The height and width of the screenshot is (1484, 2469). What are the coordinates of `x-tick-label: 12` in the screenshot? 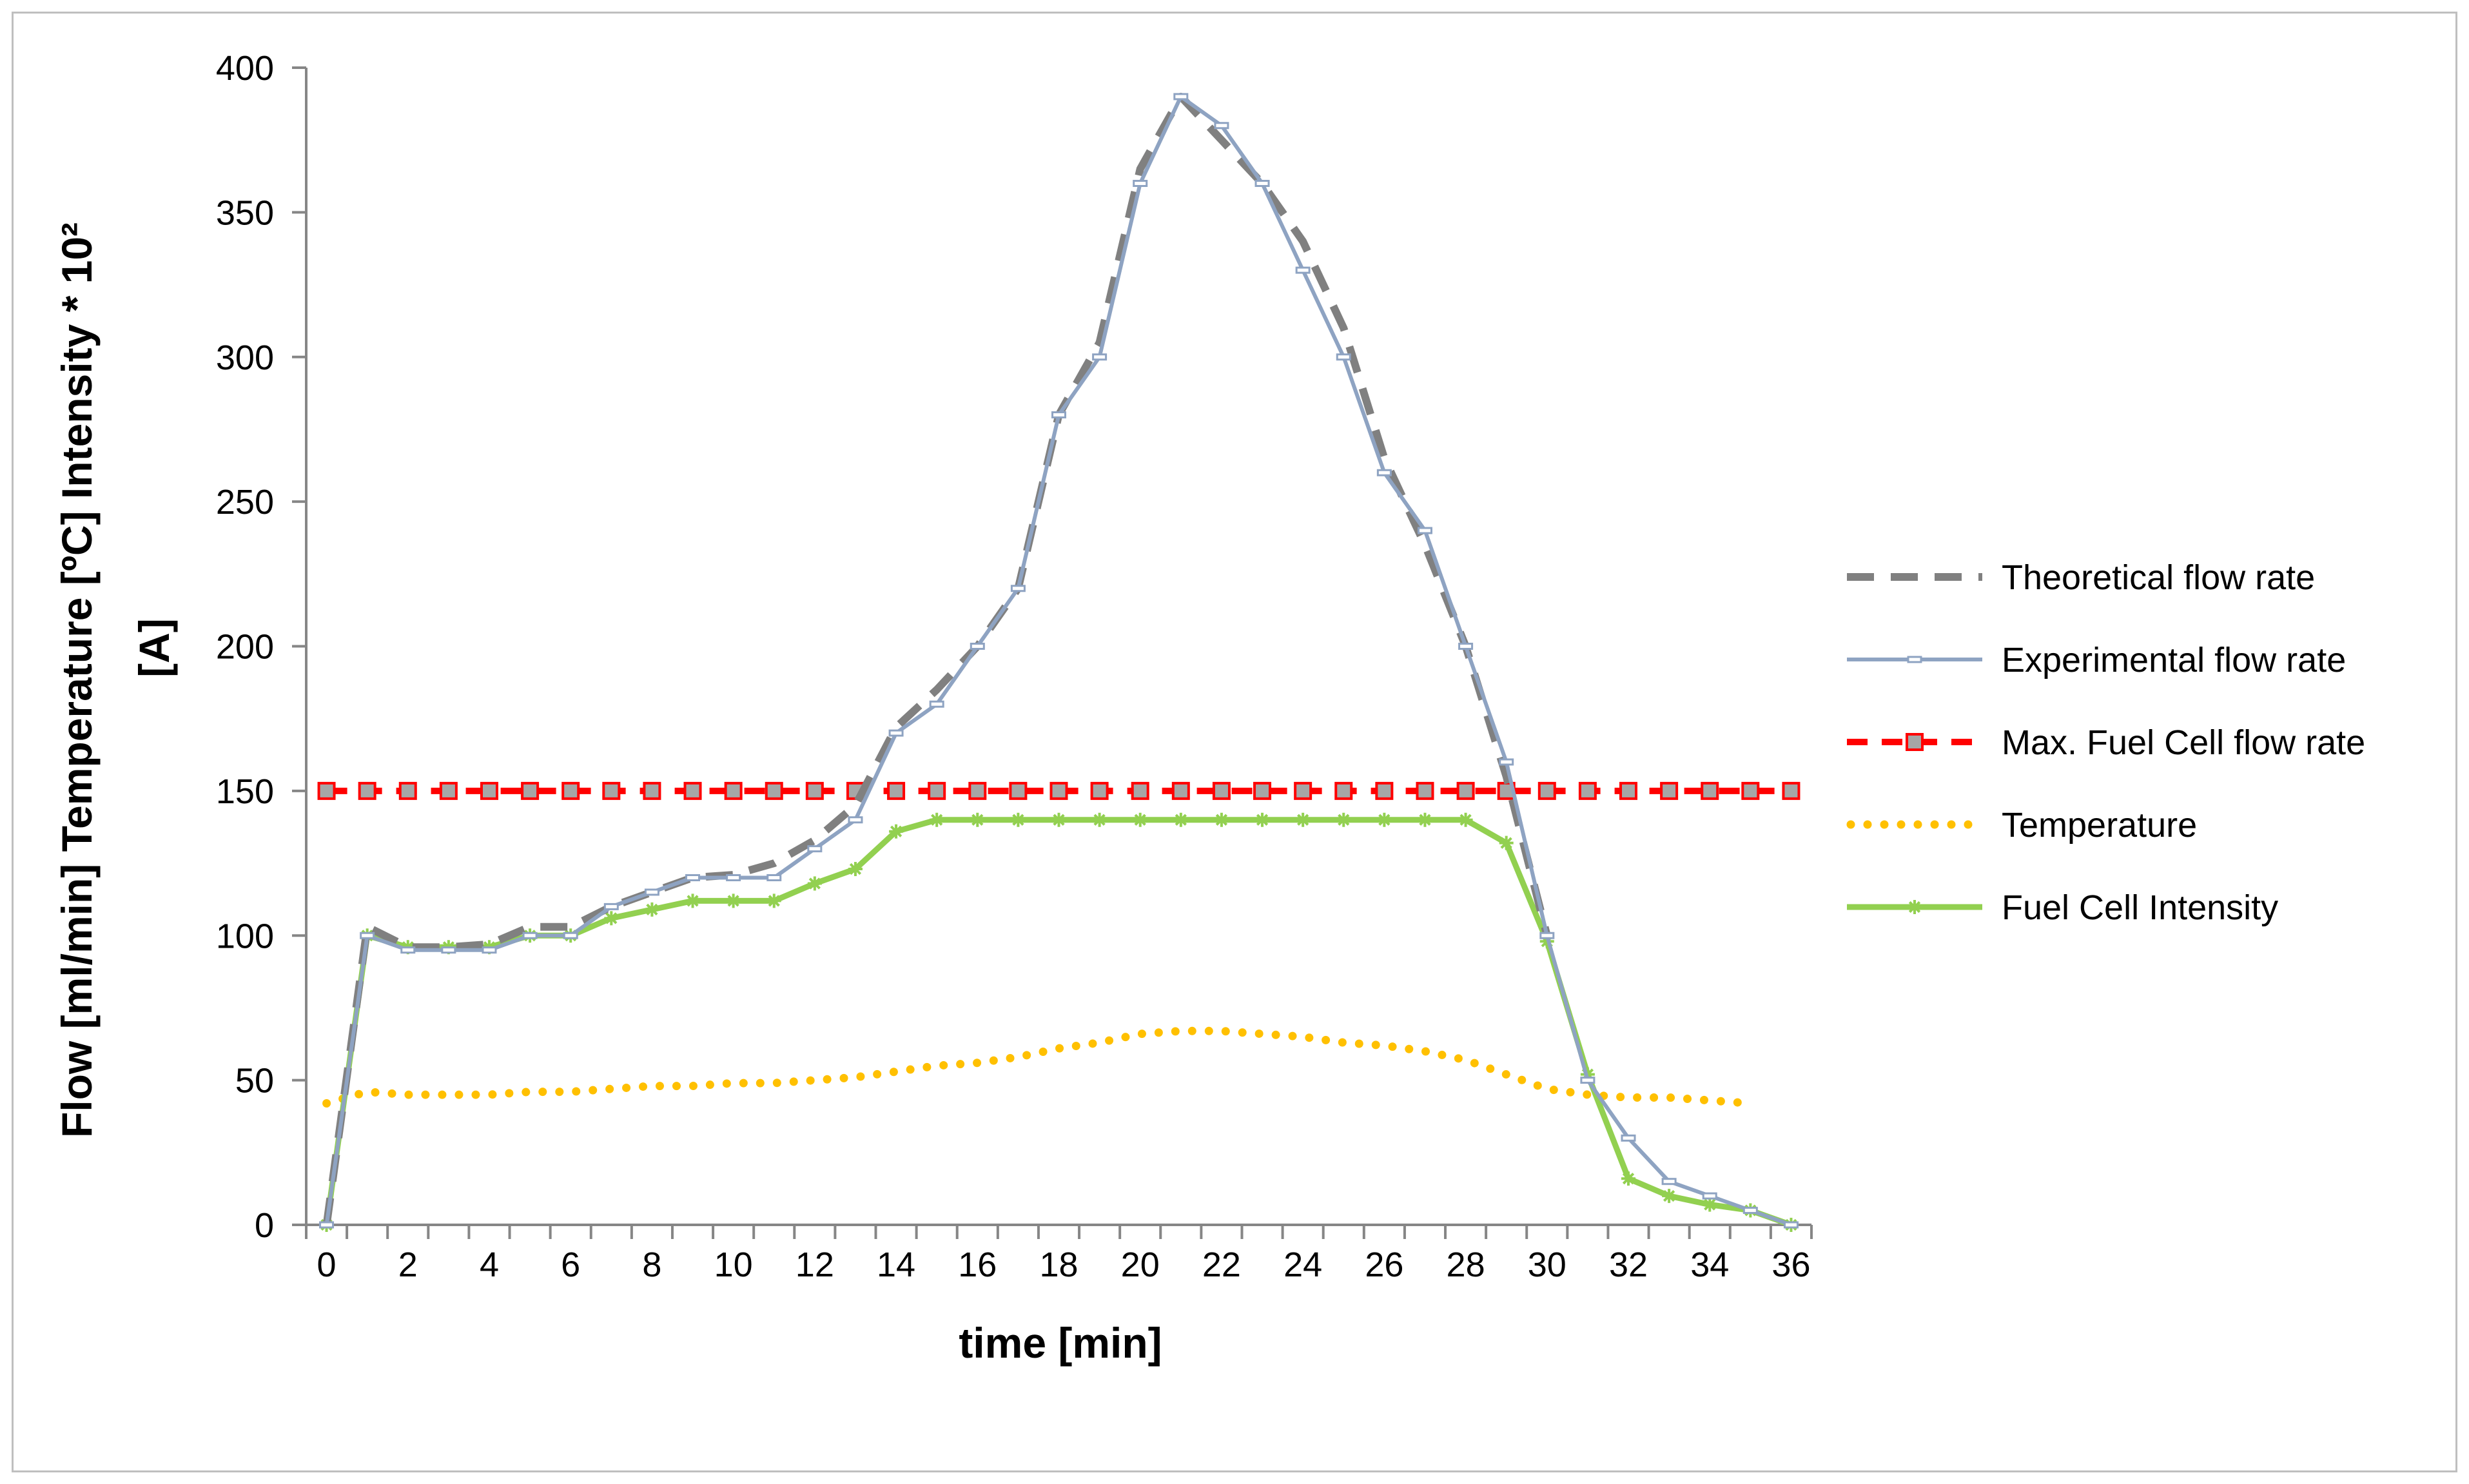 It's located at (815, 1264).